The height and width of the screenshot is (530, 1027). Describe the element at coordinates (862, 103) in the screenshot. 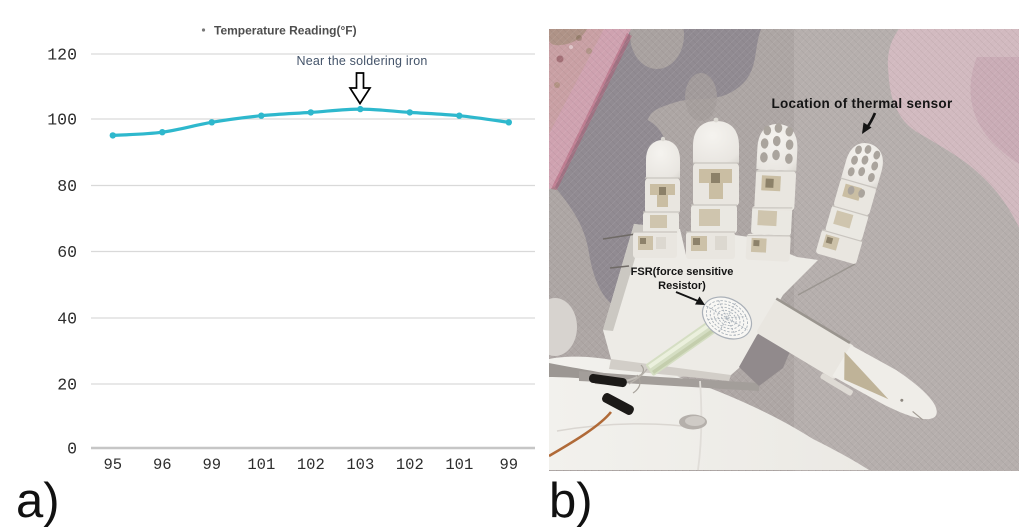

I see `svg-text: Location of thermal sensor` at that location.